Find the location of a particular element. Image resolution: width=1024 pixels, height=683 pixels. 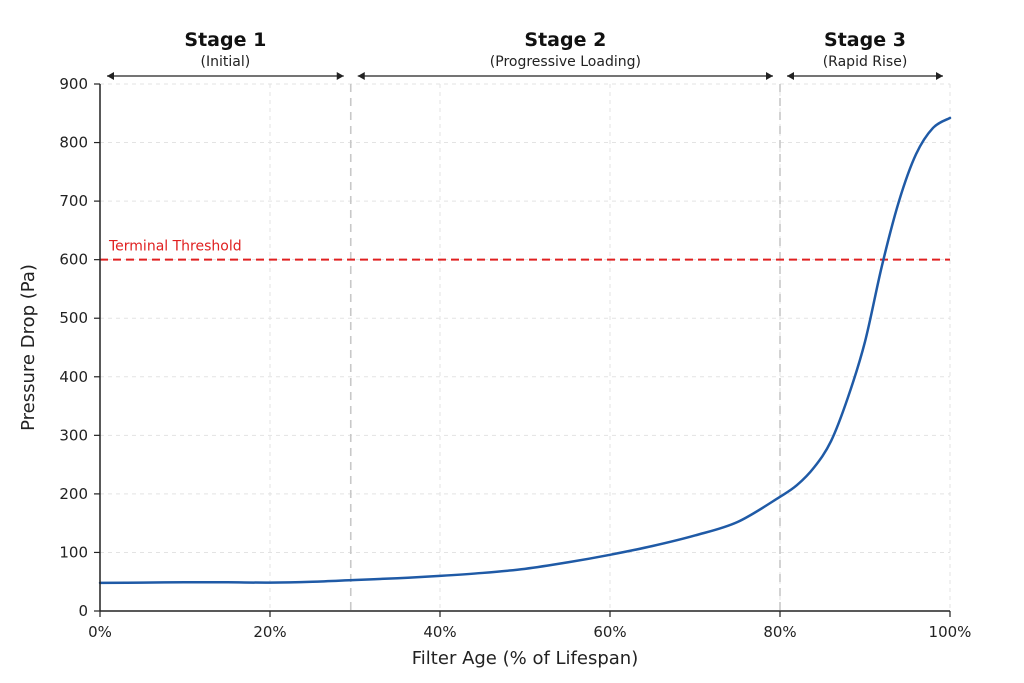

x-tick-label: 0% is located at coordinates (100, 632).